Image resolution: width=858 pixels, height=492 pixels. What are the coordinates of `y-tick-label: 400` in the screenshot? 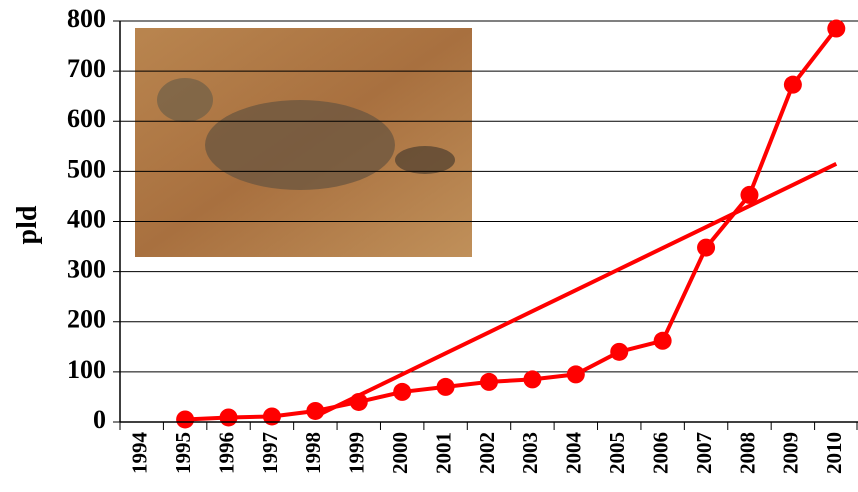 It's located at (86, 218).